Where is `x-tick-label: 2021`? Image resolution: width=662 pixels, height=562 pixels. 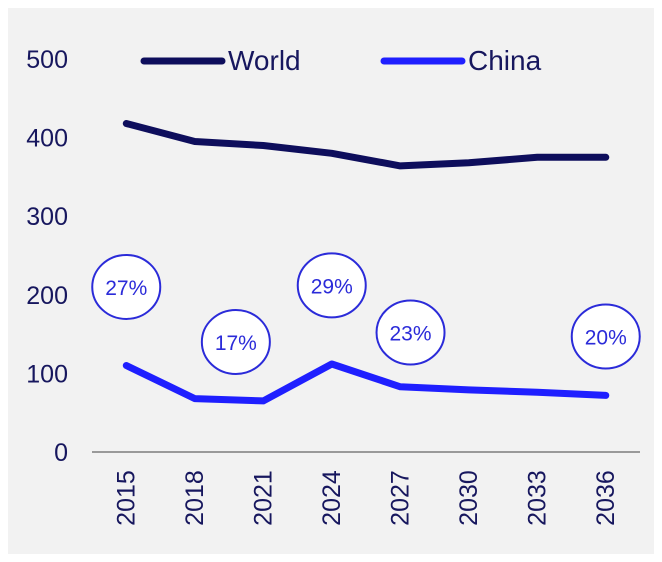
x-tick-label: 2021 is located at coordinates (263, 498).